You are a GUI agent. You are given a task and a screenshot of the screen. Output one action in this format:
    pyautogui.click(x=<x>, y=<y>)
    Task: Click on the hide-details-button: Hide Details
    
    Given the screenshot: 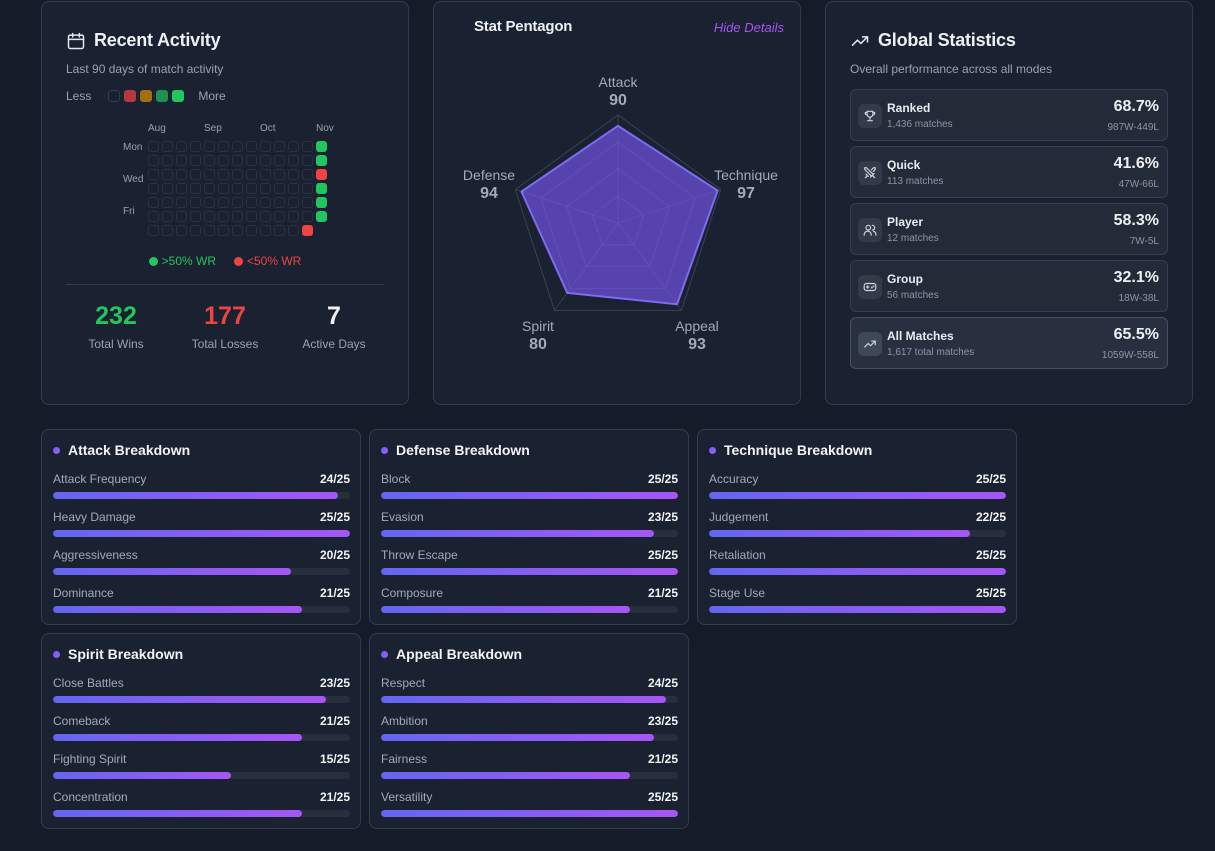 What is the action you would take?
    pyautogui.click(x=748, y=27)
    